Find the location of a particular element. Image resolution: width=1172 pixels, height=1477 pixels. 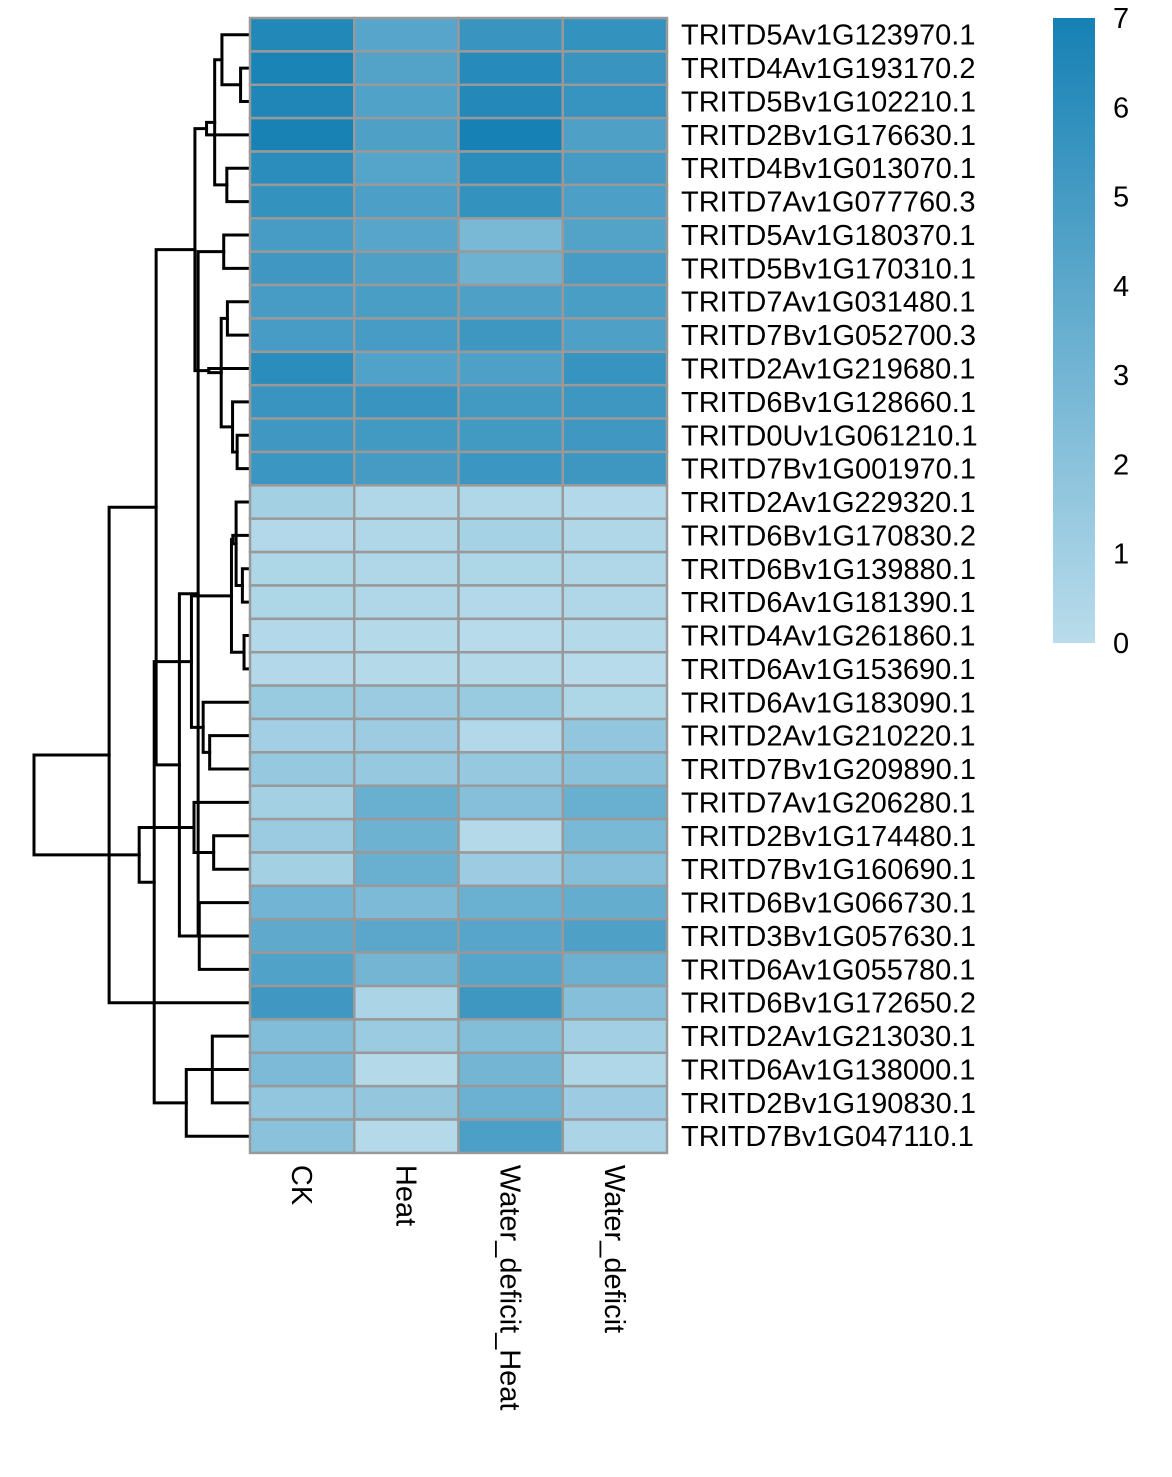

row-label: TRITD6Bv1G066730.1 is located at coordinates (828, 904).